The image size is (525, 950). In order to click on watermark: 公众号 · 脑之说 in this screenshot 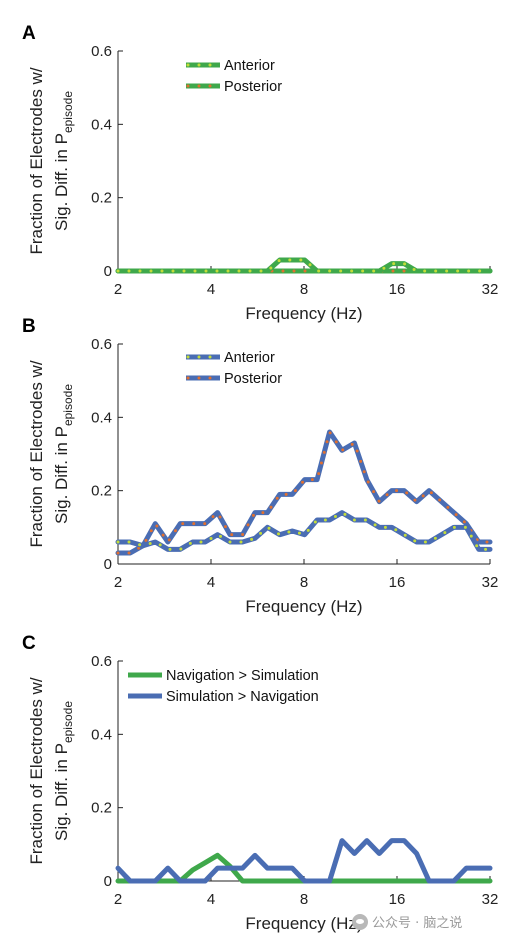, I will do `click(407, 921)`.